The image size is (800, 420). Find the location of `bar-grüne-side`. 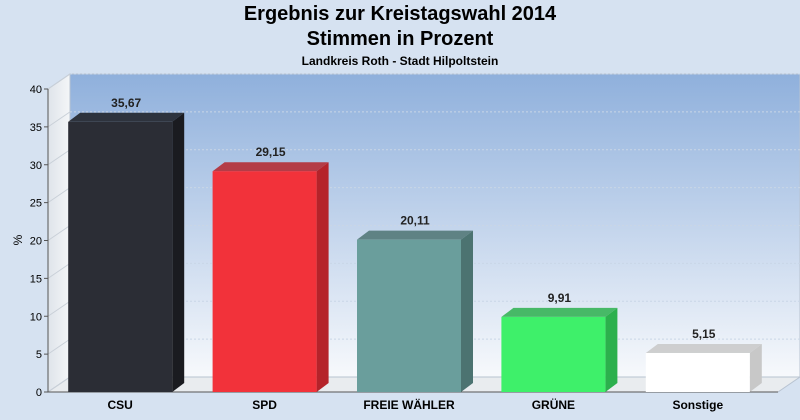

bar-grüne-side is located at coordinates (611, 349).